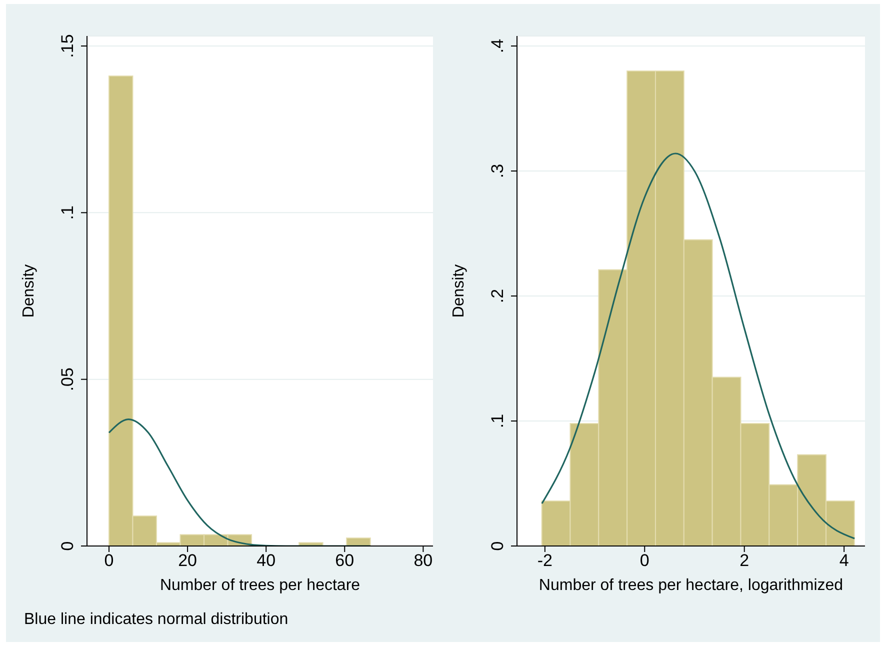  Describe the element at coordinates (67, 46) in the screenshot. I see `y-tick-label: .15` at that location.